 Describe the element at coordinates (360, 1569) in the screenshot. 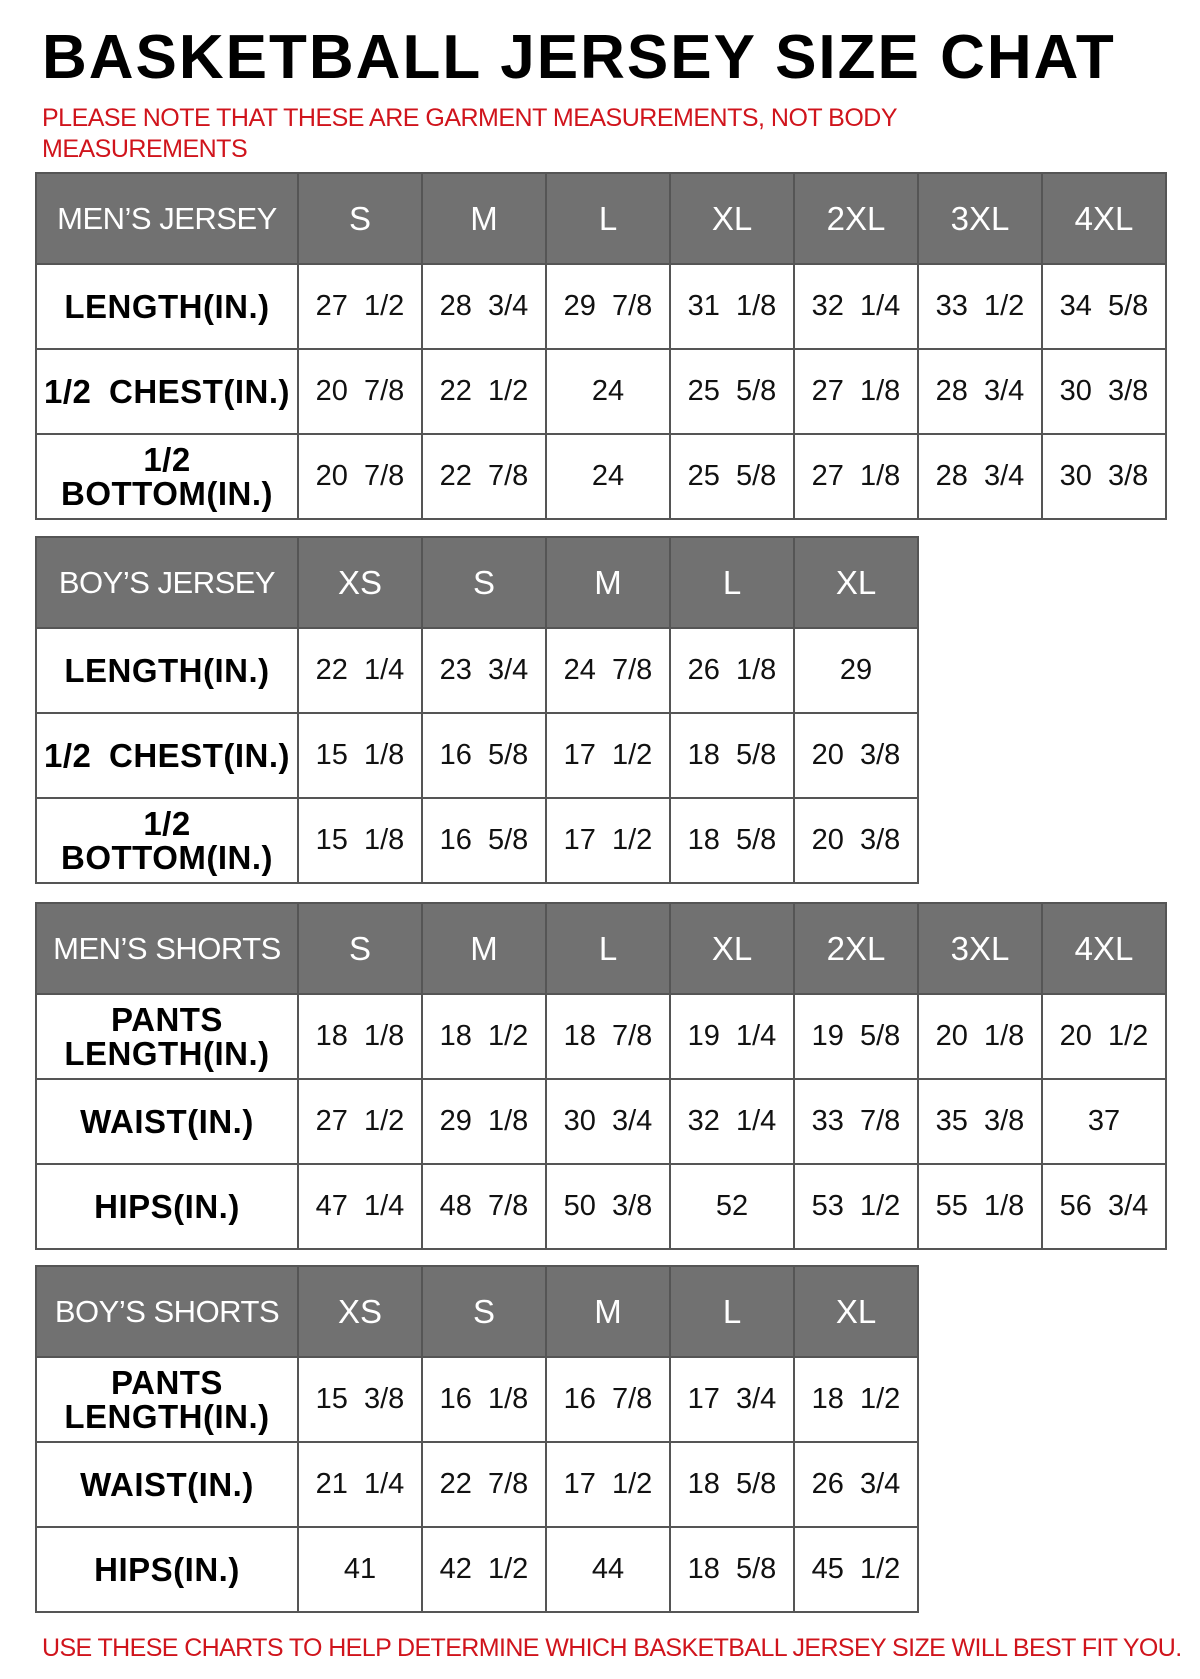

I see `measurement-cell: 41` at that location.